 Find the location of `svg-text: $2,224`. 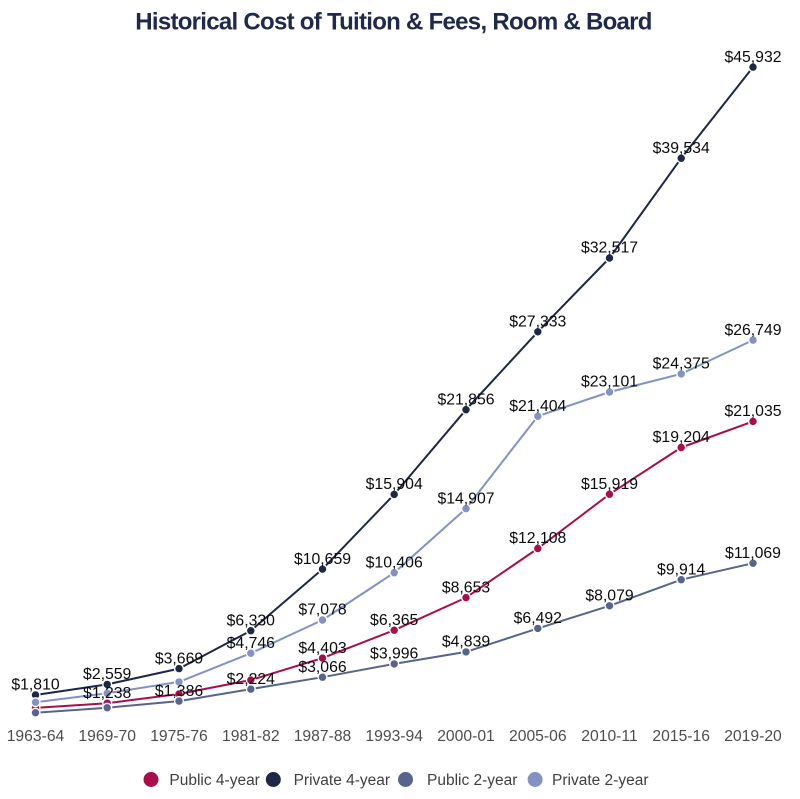

svg-text: $2,224 is located at coordinates (251, 679).